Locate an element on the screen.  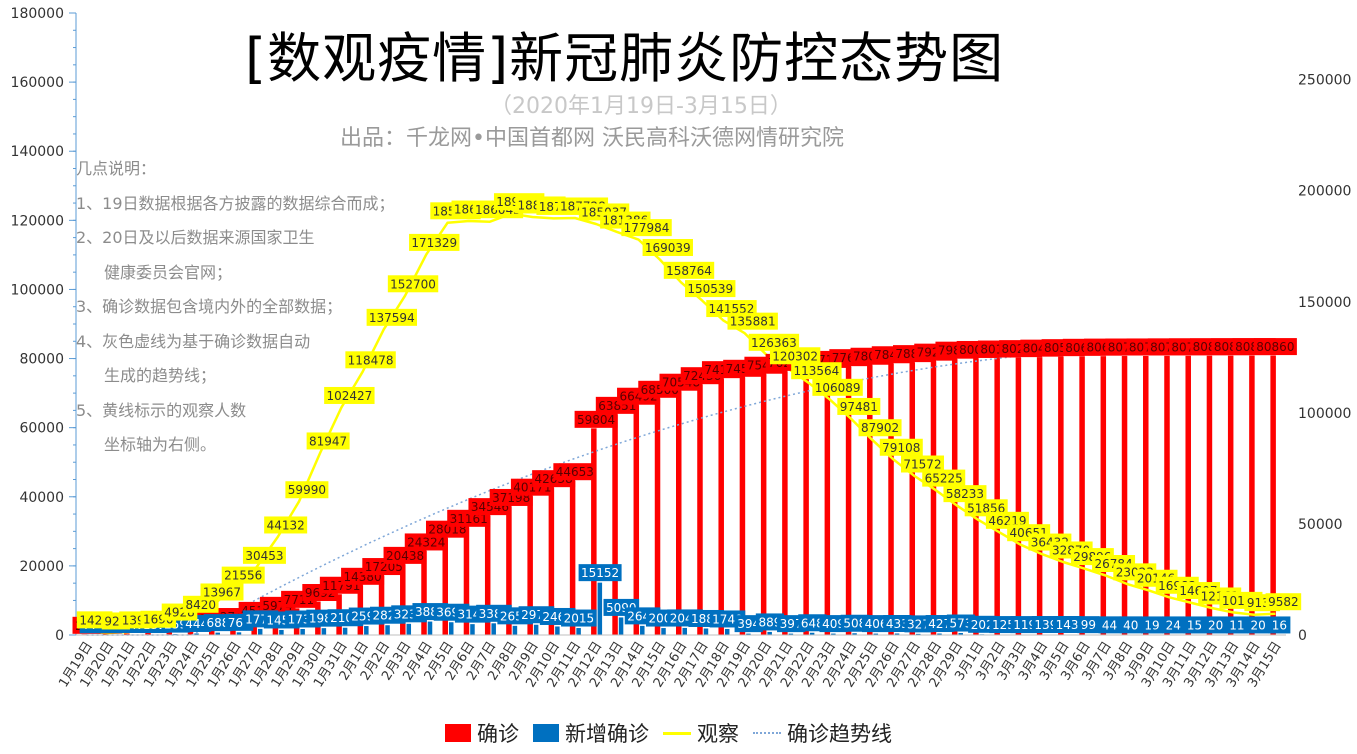
observation-data-label-text: 44132 is located at coordinates (286, 525).